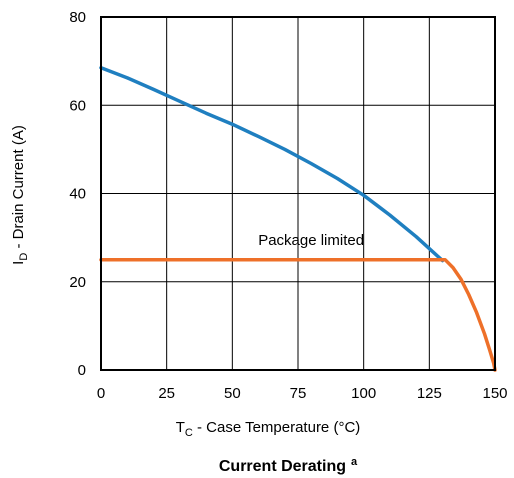 The width and height of the screenshot is (514, 478). I want to click on x-axis-label-subscript: C, so click(189, 433).